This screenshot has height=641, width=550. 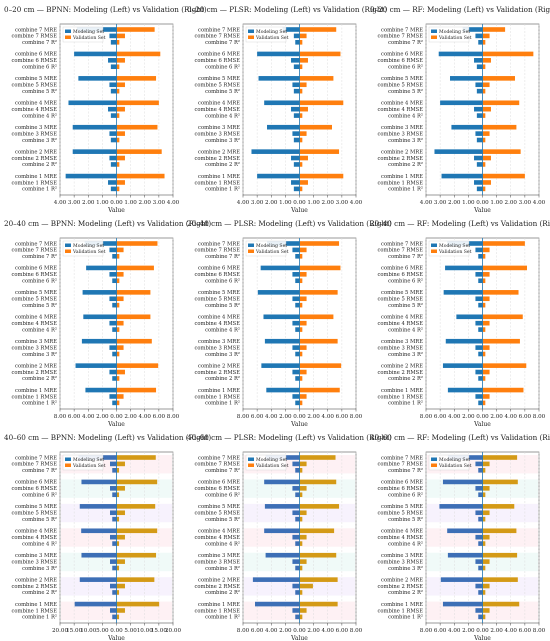 What do you see at coordinates (313, 203) in the screenshot?
I see `x-tick-label: 1.00` at bounding box center [313, 203].